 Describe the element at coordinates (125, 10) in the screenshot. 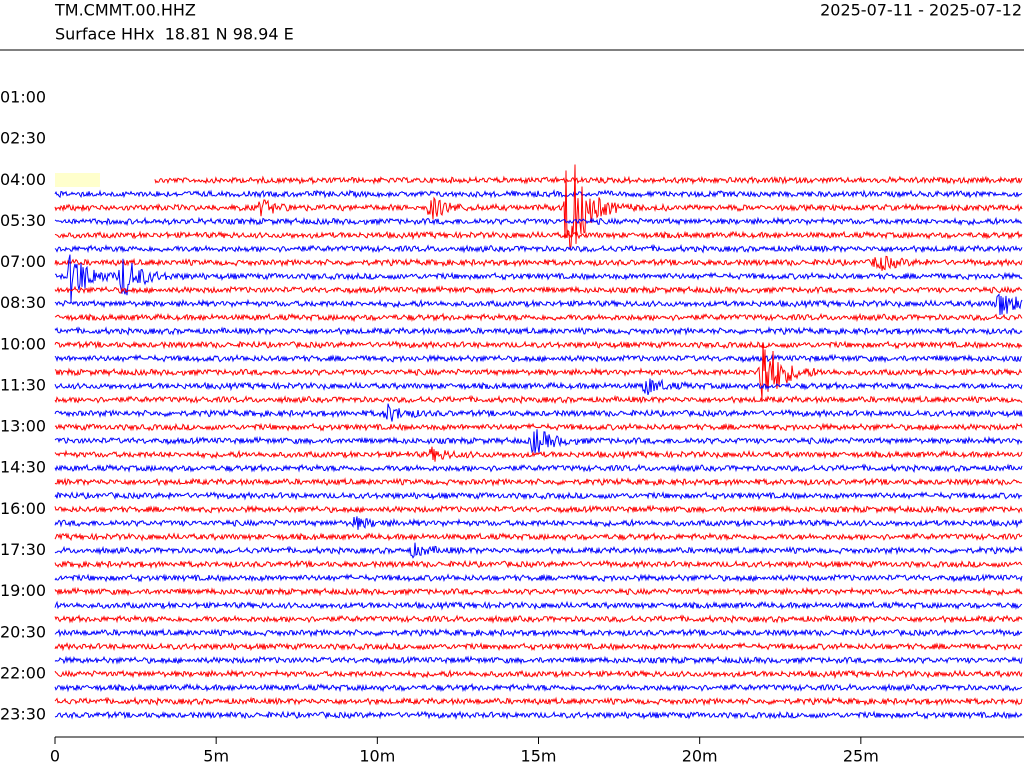

I see `station-title: TM.CMMT.00.HHZ` at that location.